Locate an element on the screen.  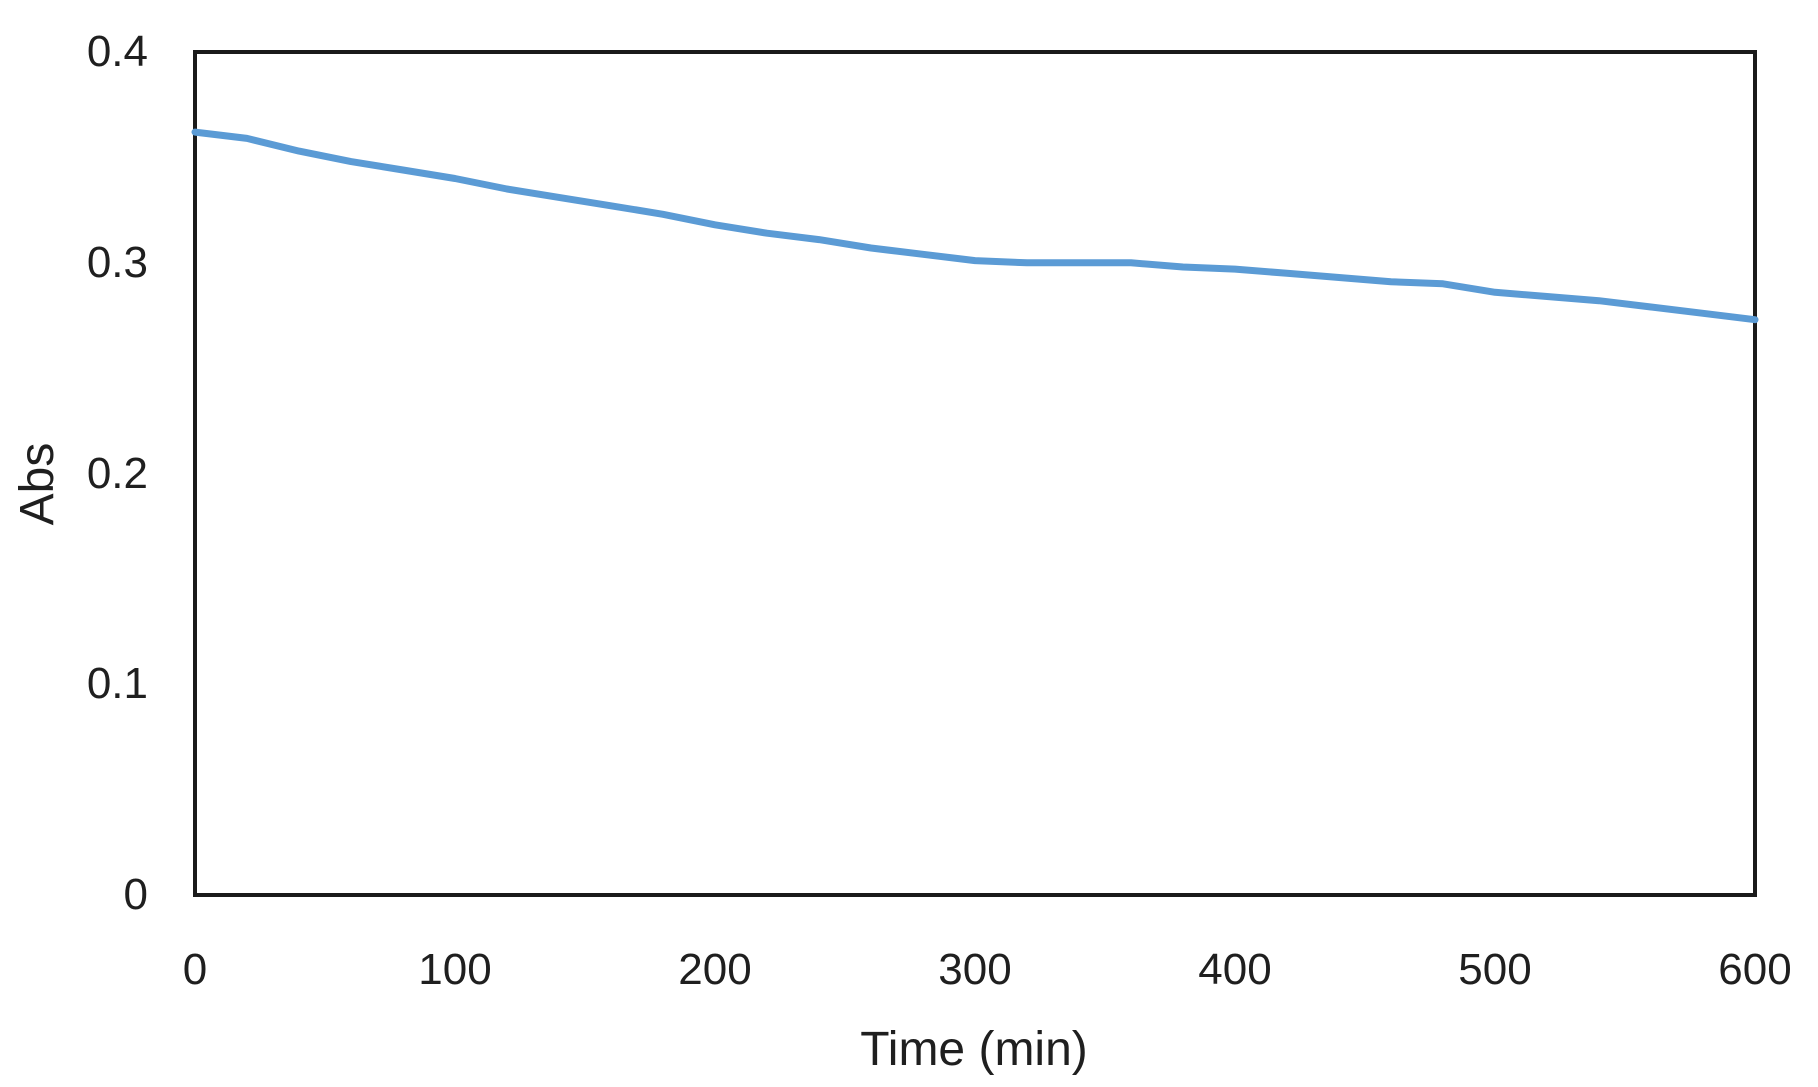
x-tick-label: 200 is located at coordinates (715, 969).